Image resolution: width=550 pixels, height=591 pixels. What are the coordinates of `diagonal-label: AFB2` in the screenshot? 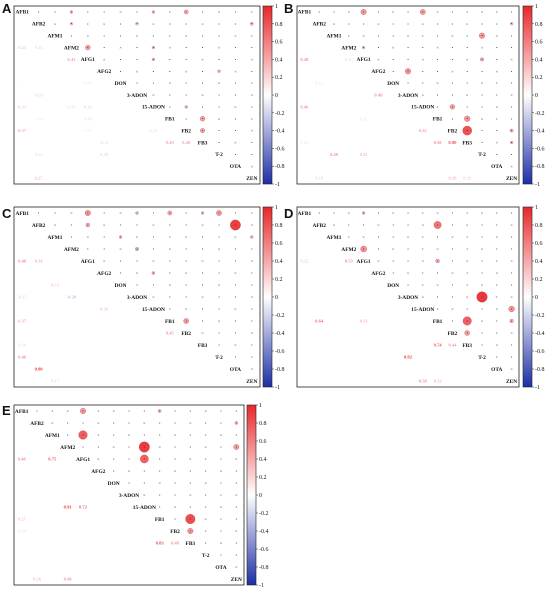 It's located at (39, 226).